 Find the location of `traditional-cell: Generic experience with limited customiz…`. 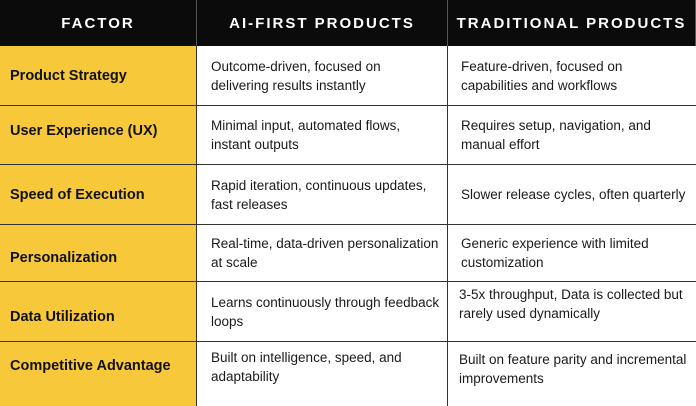

traditional-cell: Generic experience with limited customiz… is located at coordinates (572, 253).